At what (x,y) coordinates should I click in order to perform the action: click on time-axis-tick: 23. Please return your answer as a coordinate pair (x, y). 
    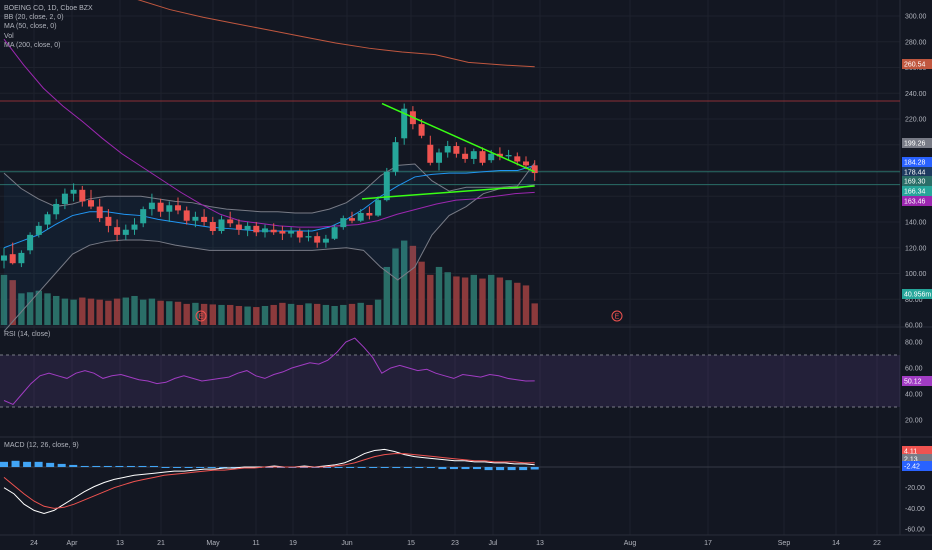
    Looking at the image, I should click on (455, 543).